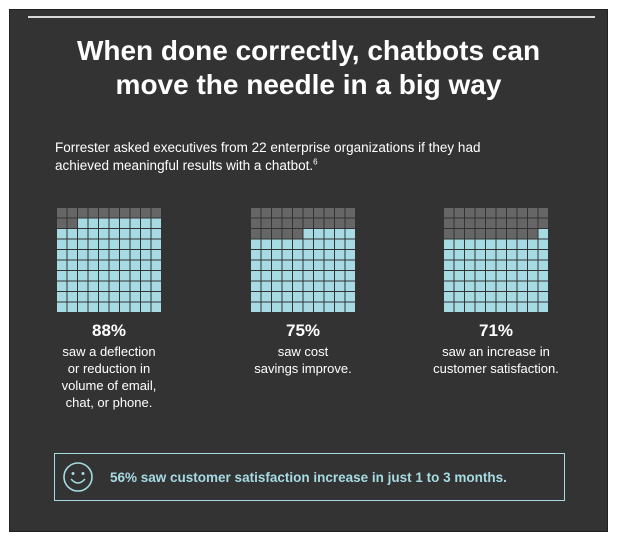  I want to click on stat-block-2: 75% saw cost savings improve., so click(303, 292).